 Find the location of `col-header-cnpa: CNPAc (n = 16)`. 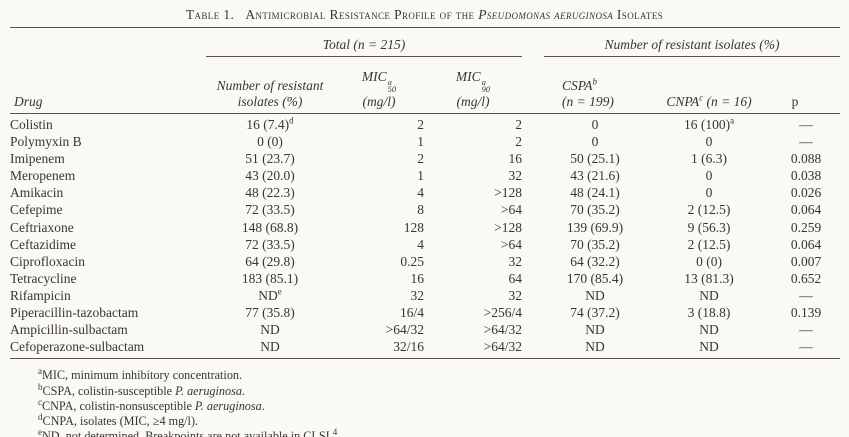

col-header-cnpa: CNPAc (n = 16) is located at coordinates (709, 85).